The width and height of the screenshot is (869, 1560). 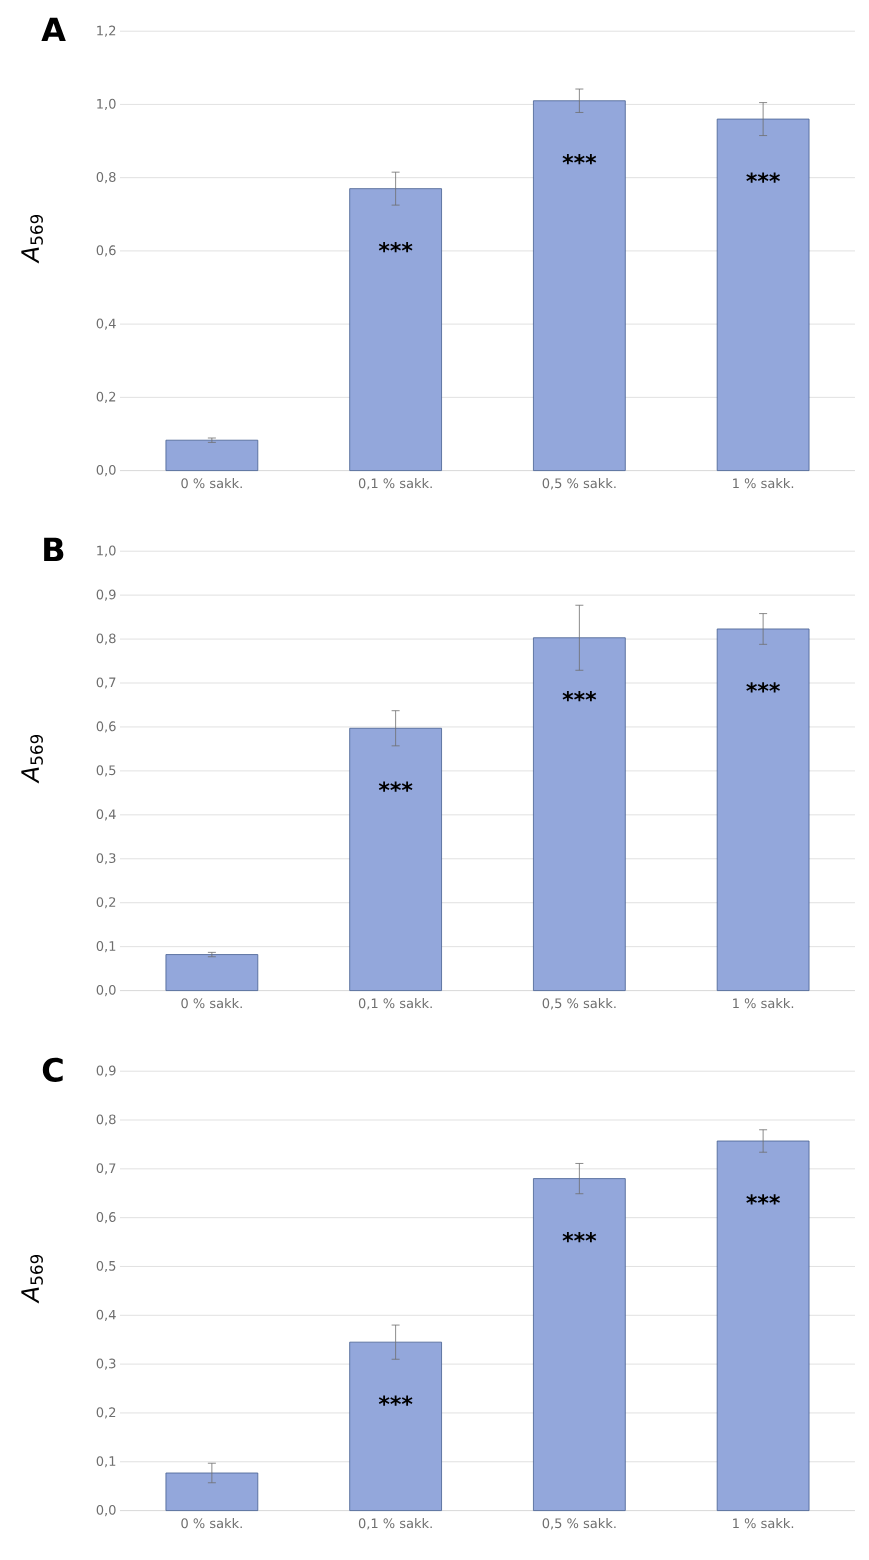 I want to click on chart-title: C, so click(x=52, y=1069).